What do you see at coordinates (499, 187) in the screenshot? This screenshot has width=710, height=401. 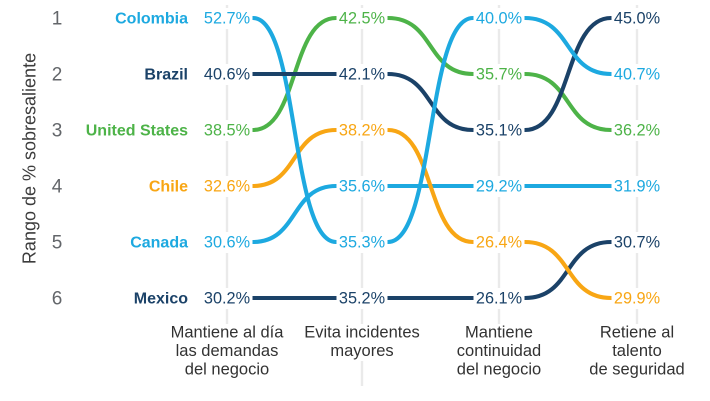 I see `svg-text: 29.2%` at bounding box center [499, 187].